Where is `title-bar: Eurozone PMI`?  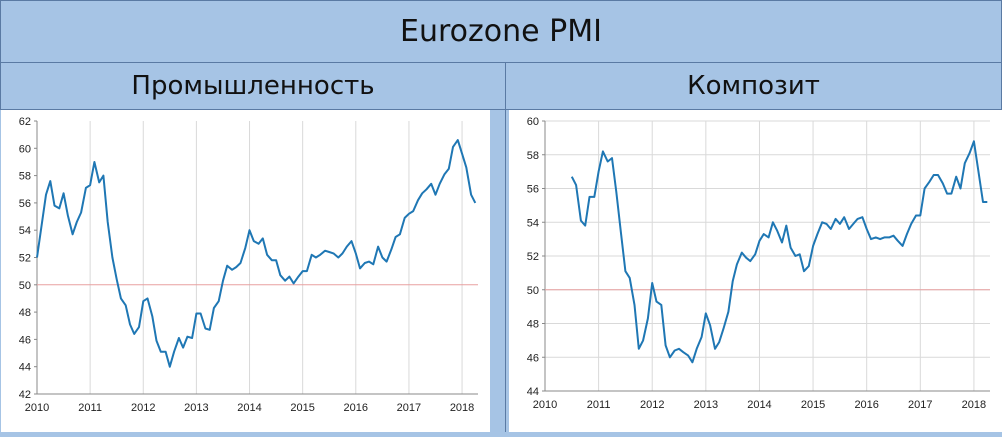
title-bar: Eurozone PMI is located at coordinates (501, 31).